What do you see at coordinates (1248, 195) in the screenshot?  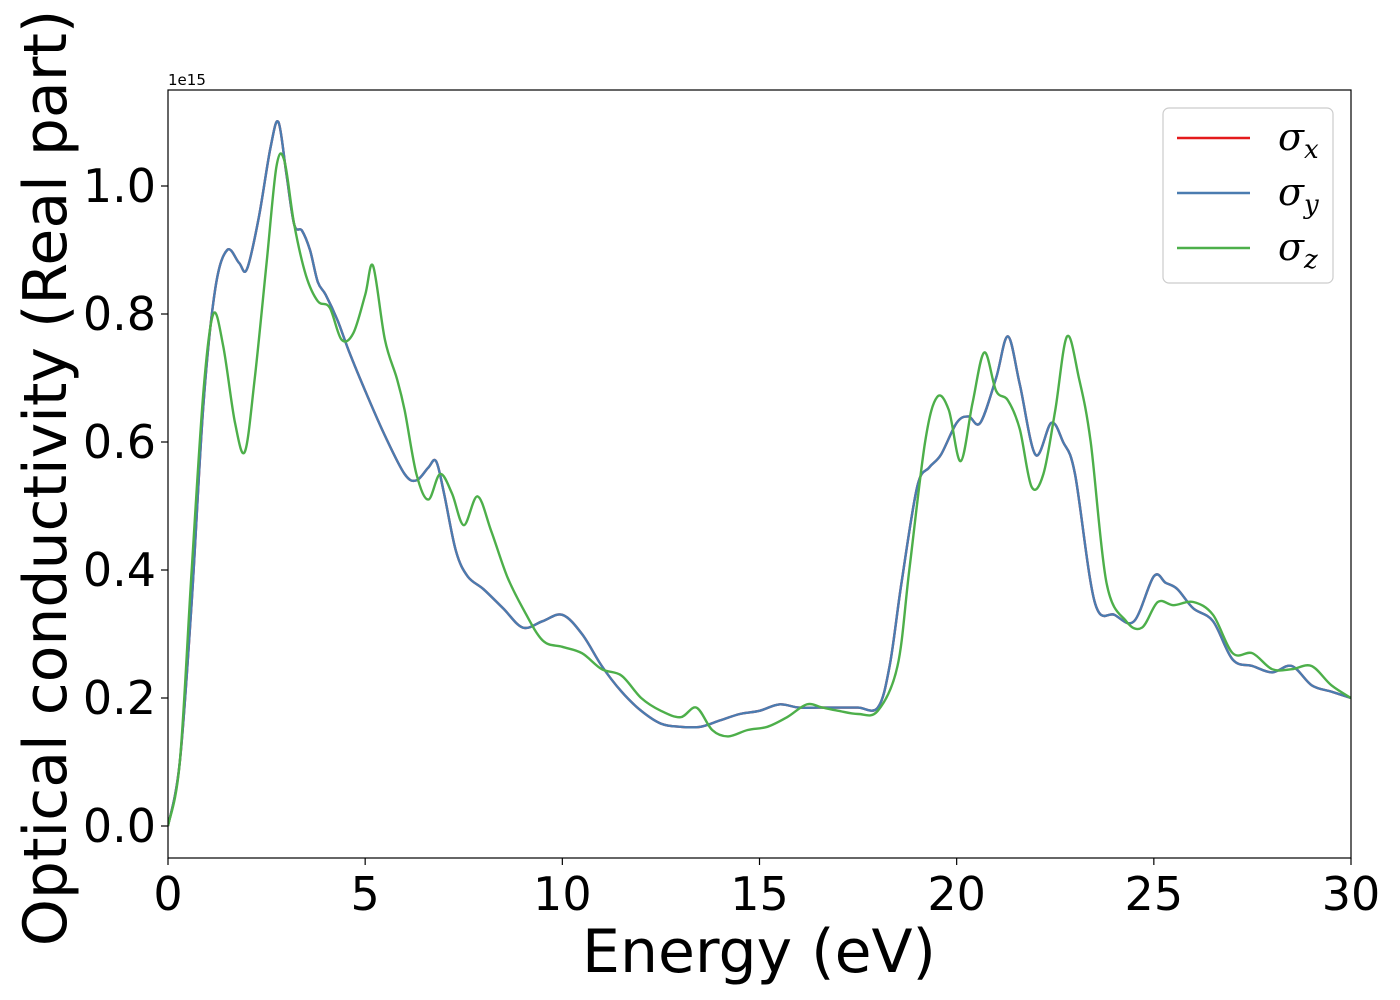 I see `legend-box` at bounding box center [1248, 195].